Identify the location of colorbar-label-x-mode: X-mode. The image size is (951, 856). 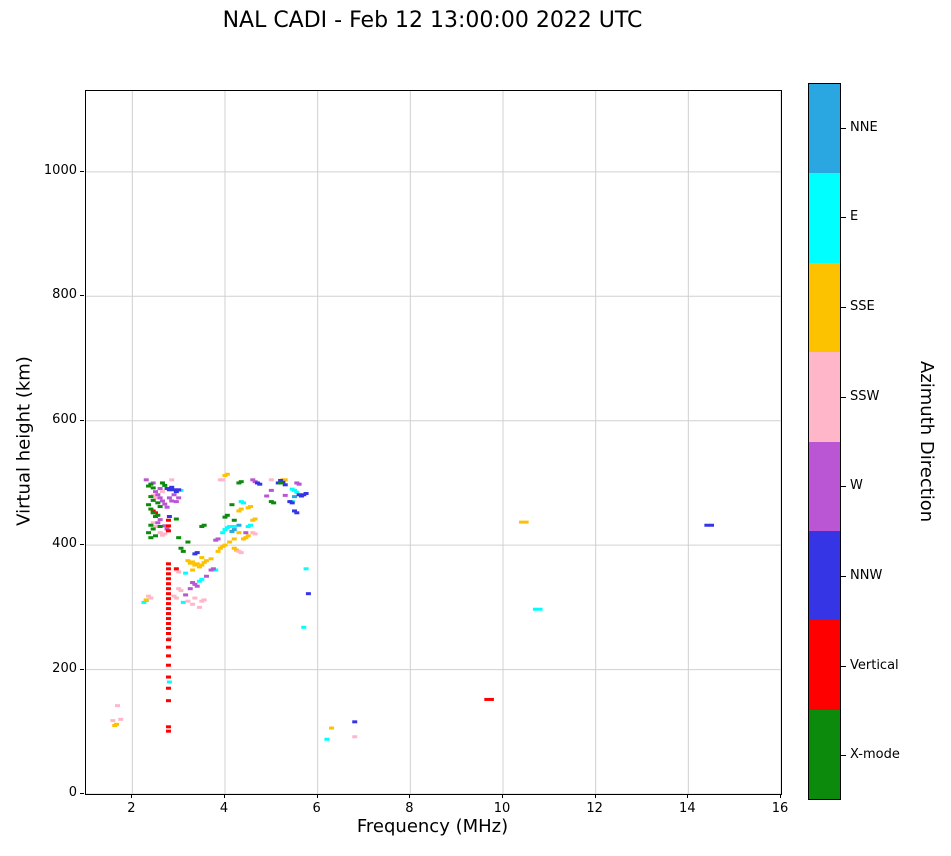
(875, 755).